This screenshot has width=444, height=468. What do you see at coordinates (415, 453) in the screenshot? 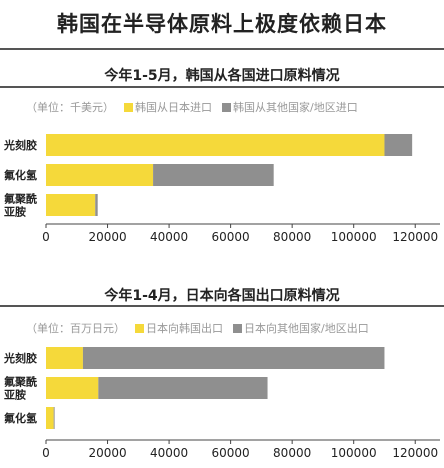
I see `chart-2-x-tick-label-6: 120000` at bounding box center [415, 453].